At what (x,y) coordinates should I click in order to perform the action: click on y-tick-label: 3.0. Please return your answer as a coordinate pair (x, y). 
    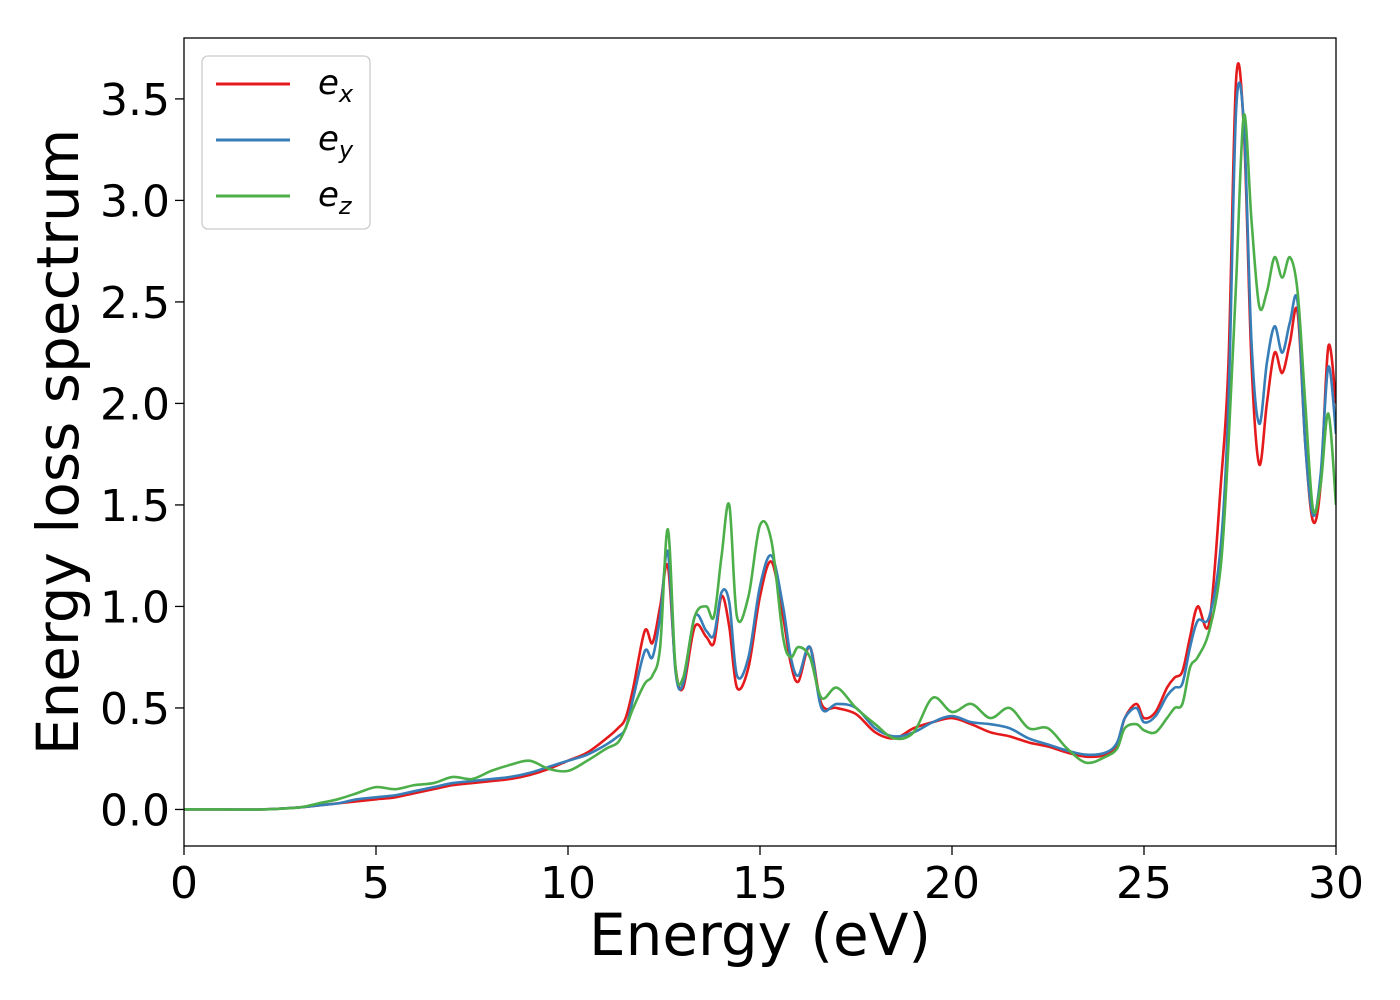
    Looking at the image, I should click on (135, 201).